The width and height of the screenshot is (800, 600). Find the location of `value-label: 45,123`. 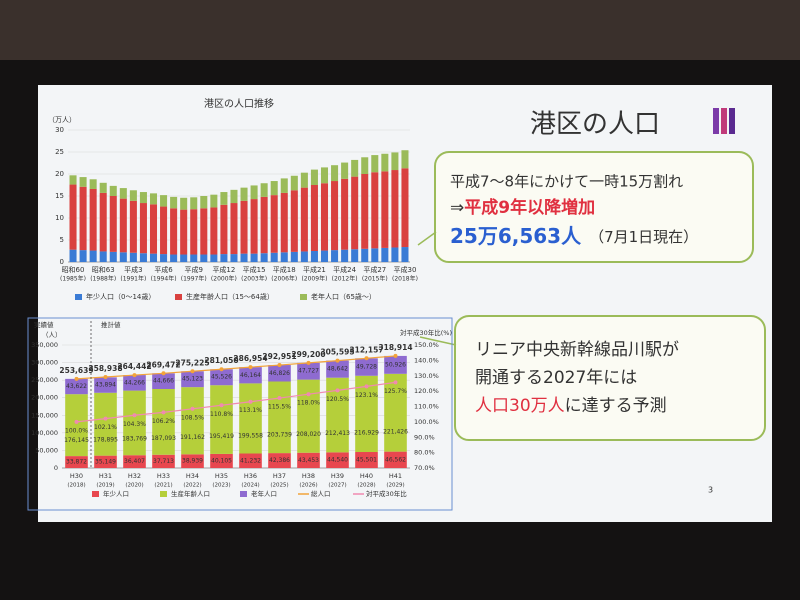

value-label: 45,123 is located at coordinates (192, 379).